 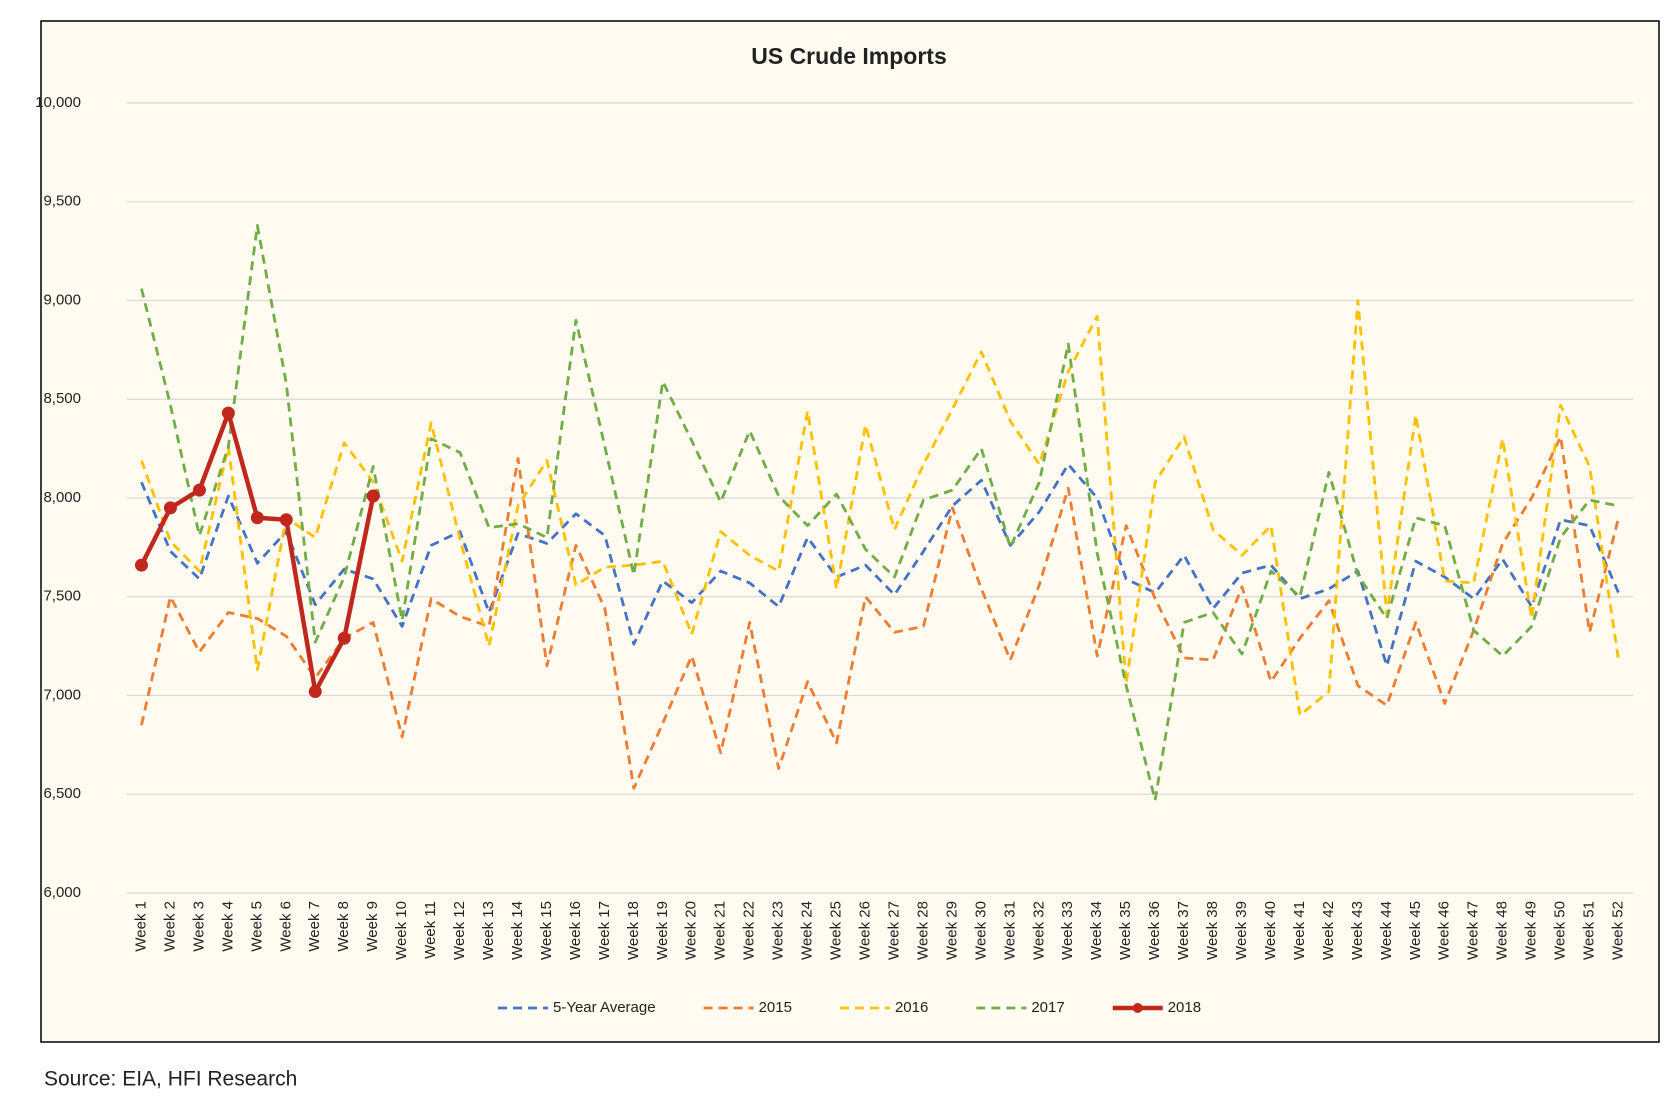 What do you see at coordinates (285, 926) in the screenshot?
I see `x-tick-label: Week 6` at bounding box center [285, 926].